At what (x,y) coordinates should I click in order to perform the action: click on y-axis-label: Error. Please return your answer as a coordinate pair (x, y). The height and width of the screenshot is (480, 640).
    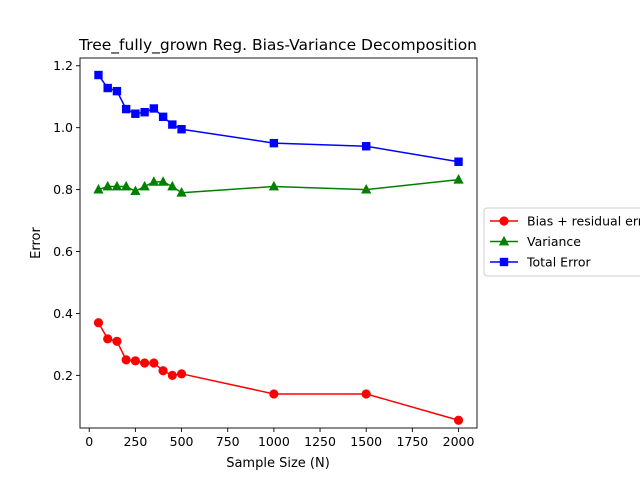
    Looking at the image, I should click on (36, 243).